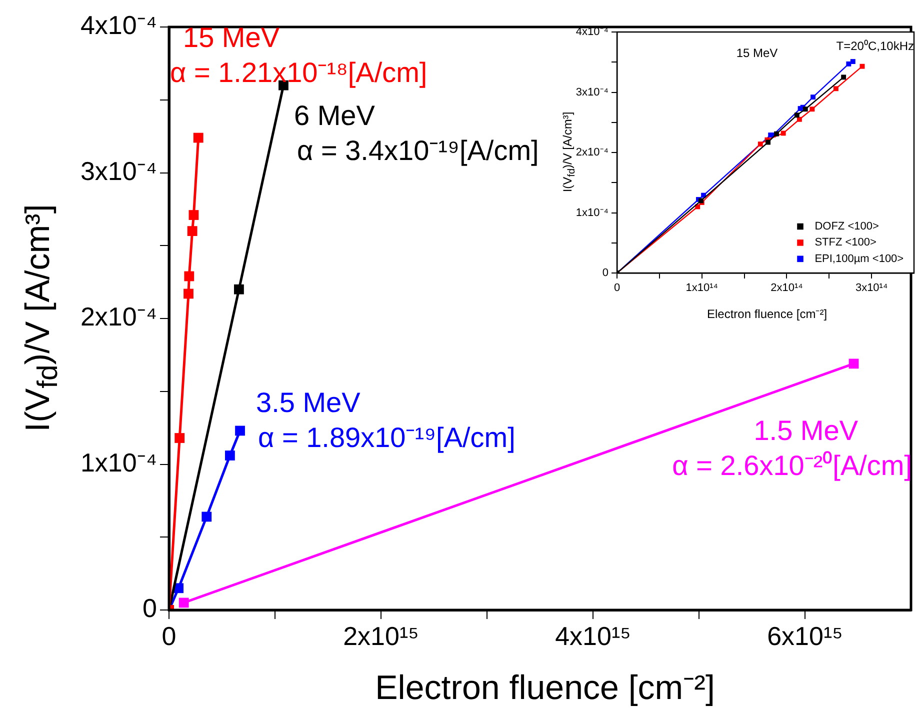 This screenshot has height=723, width=918. I want to click on legend-label: STFZ <100>, so click(845, 242).